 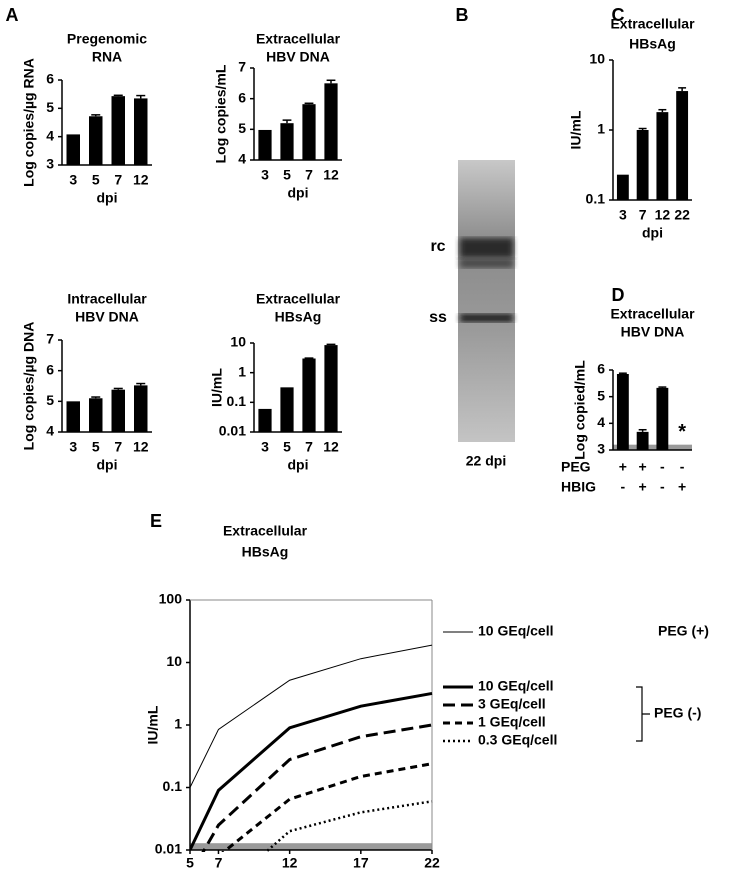 What do you see at coordinates (643, 714) in the screenshot?
I see `legend-bracket` at bounding box center [643, 714].